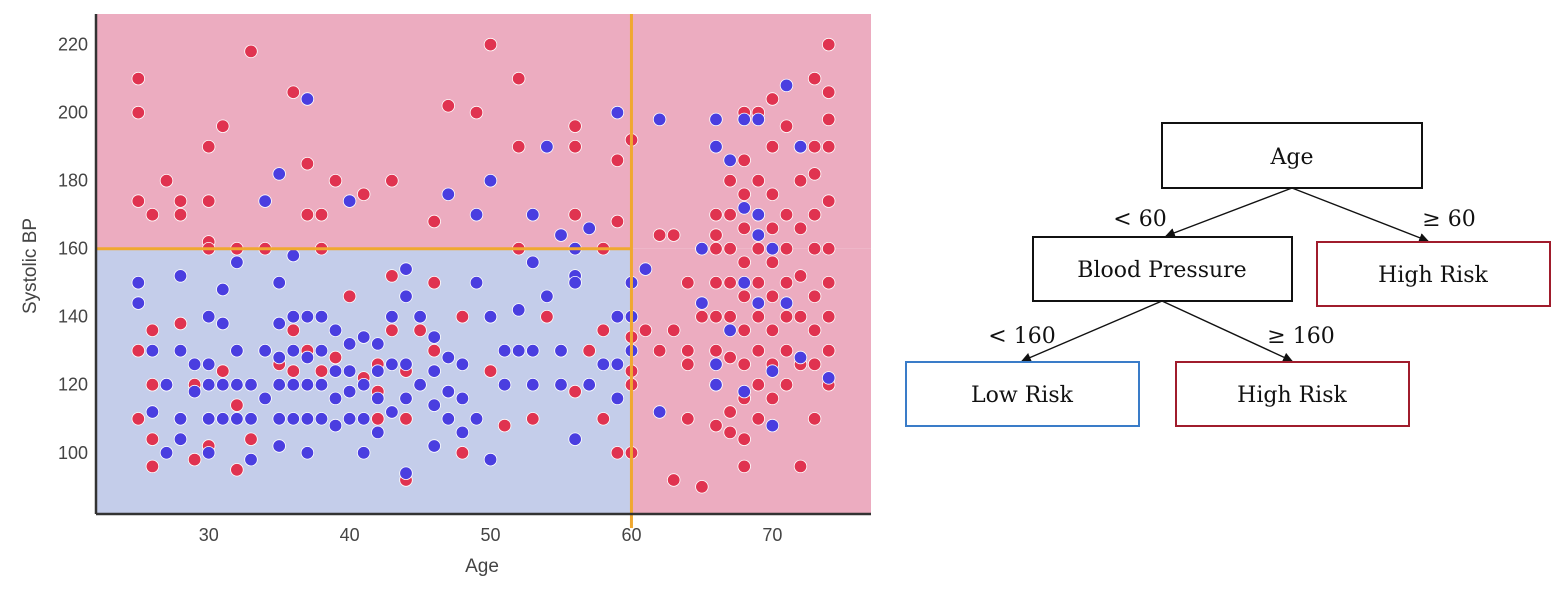  What do you see at coordinates (1292, 157) in the screenshot?
I see `node-label: Age` at bounding box center [1292, 157].